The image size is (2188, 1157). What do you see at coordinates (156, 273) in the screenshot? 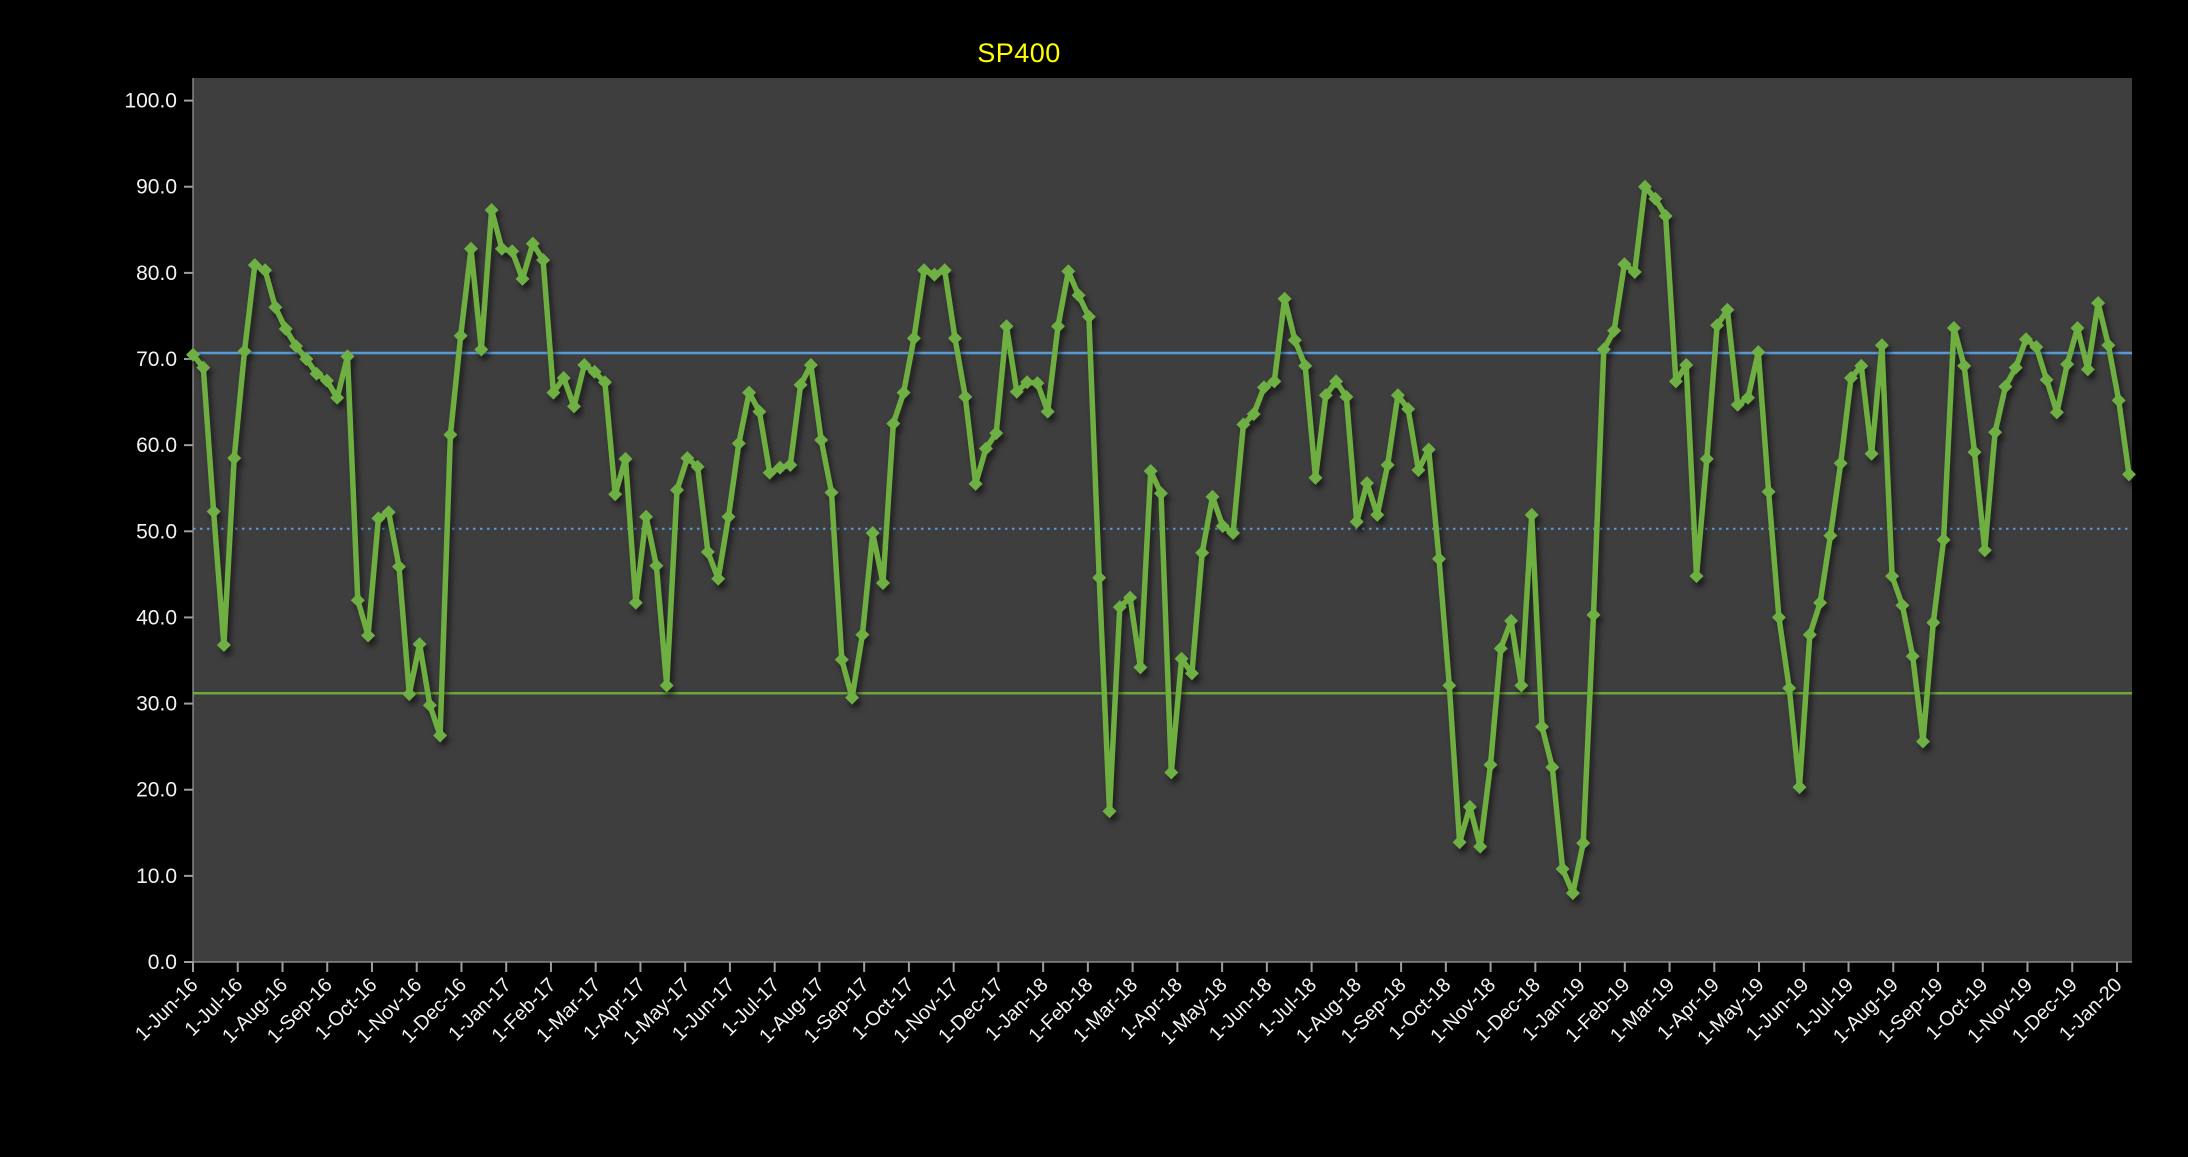
I see `y-tick-label: 80.0` at bounding box center [156, 273].